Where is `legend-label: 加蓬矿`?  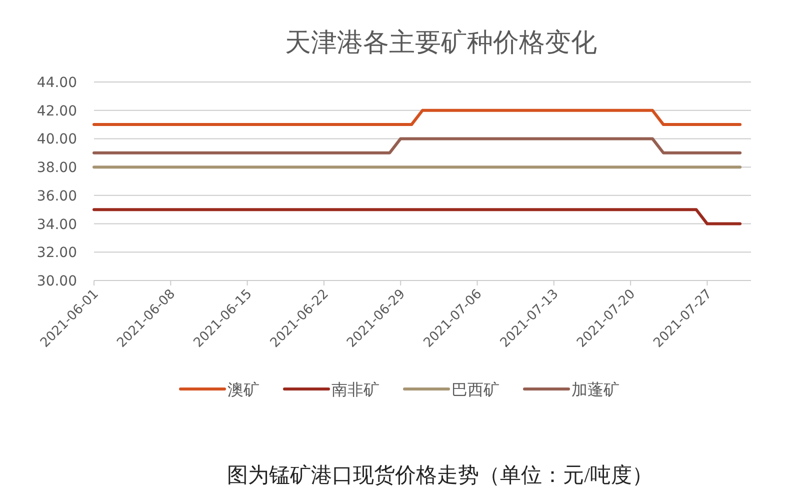
legend-label: 加蓬矿 is located at coordinates (596, 389).